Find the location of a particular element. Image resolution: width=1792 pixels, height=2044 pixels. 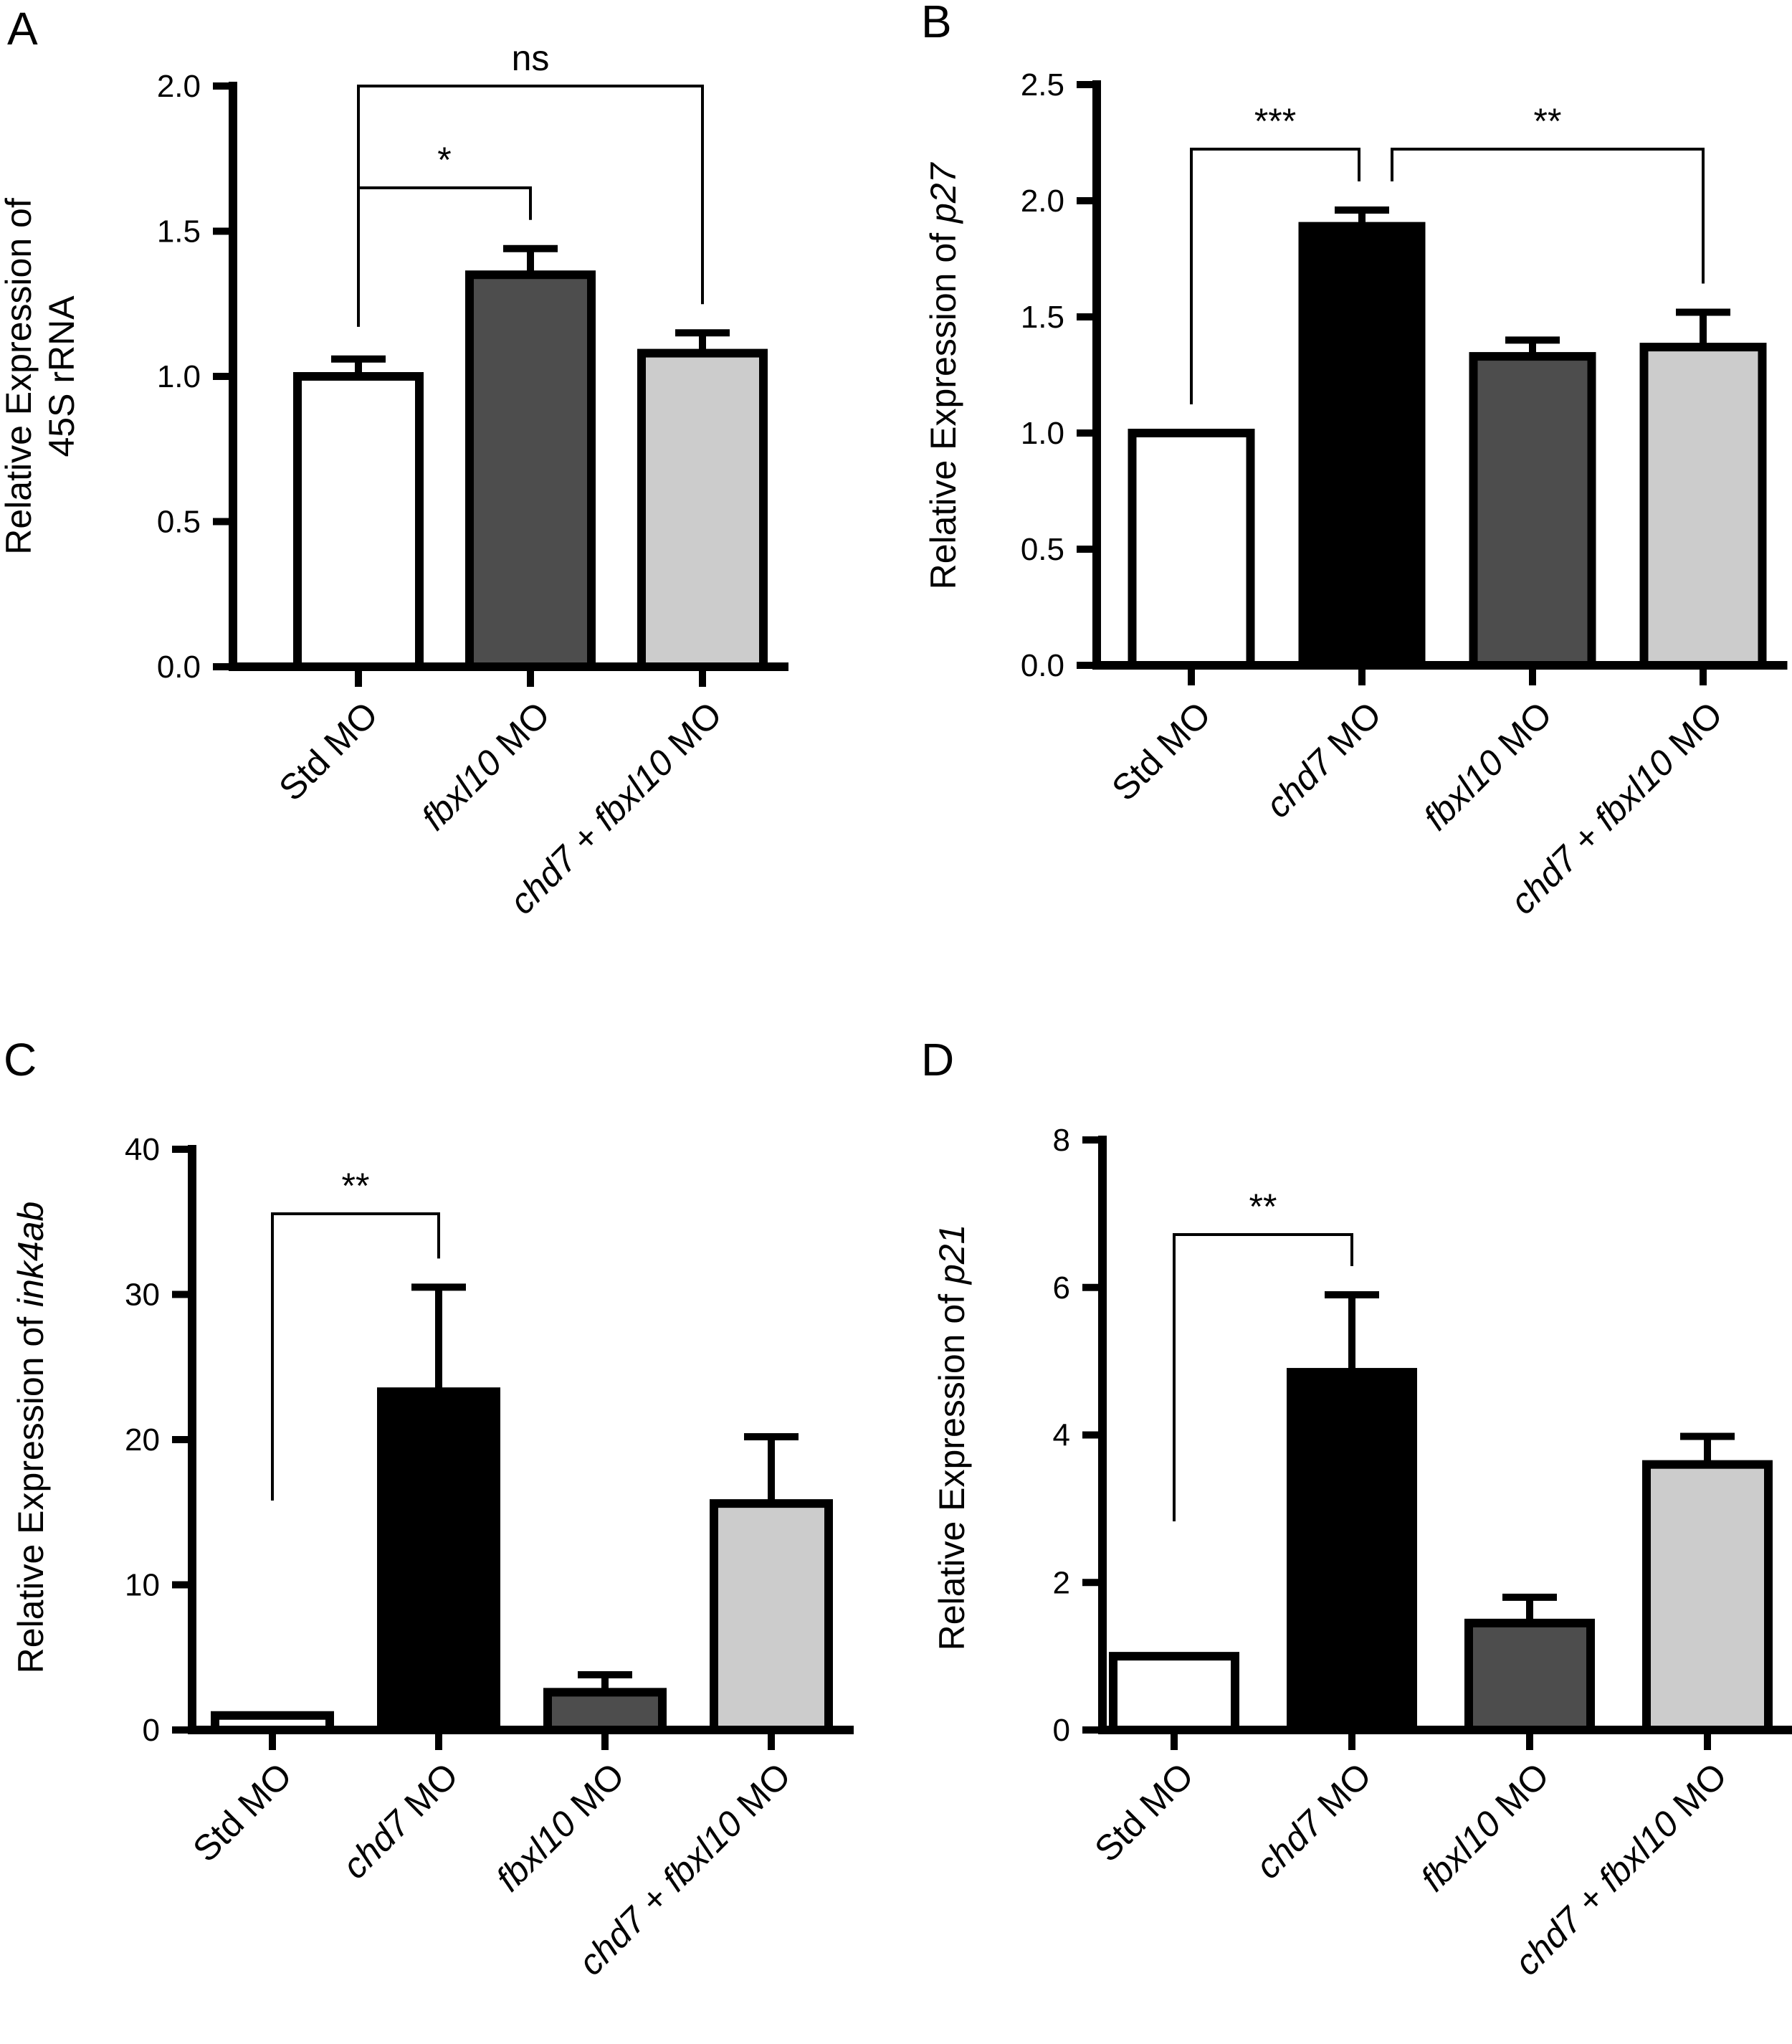

y-tick-label: 8 is located at coordinates (1061, 1141).